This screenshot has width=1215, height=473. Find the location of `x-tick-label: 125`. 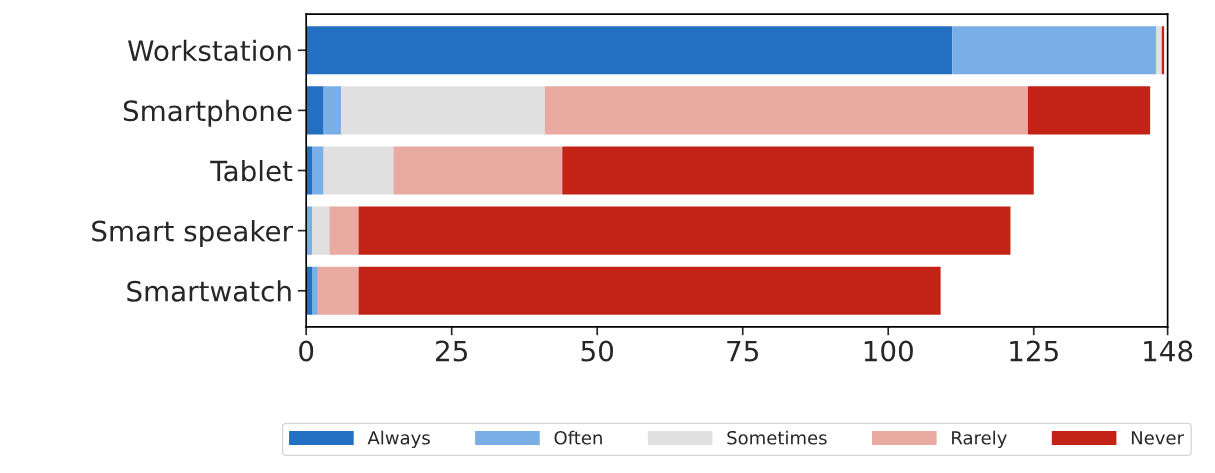

x-tick-label: 125 is located at coordinates (1034, 351).